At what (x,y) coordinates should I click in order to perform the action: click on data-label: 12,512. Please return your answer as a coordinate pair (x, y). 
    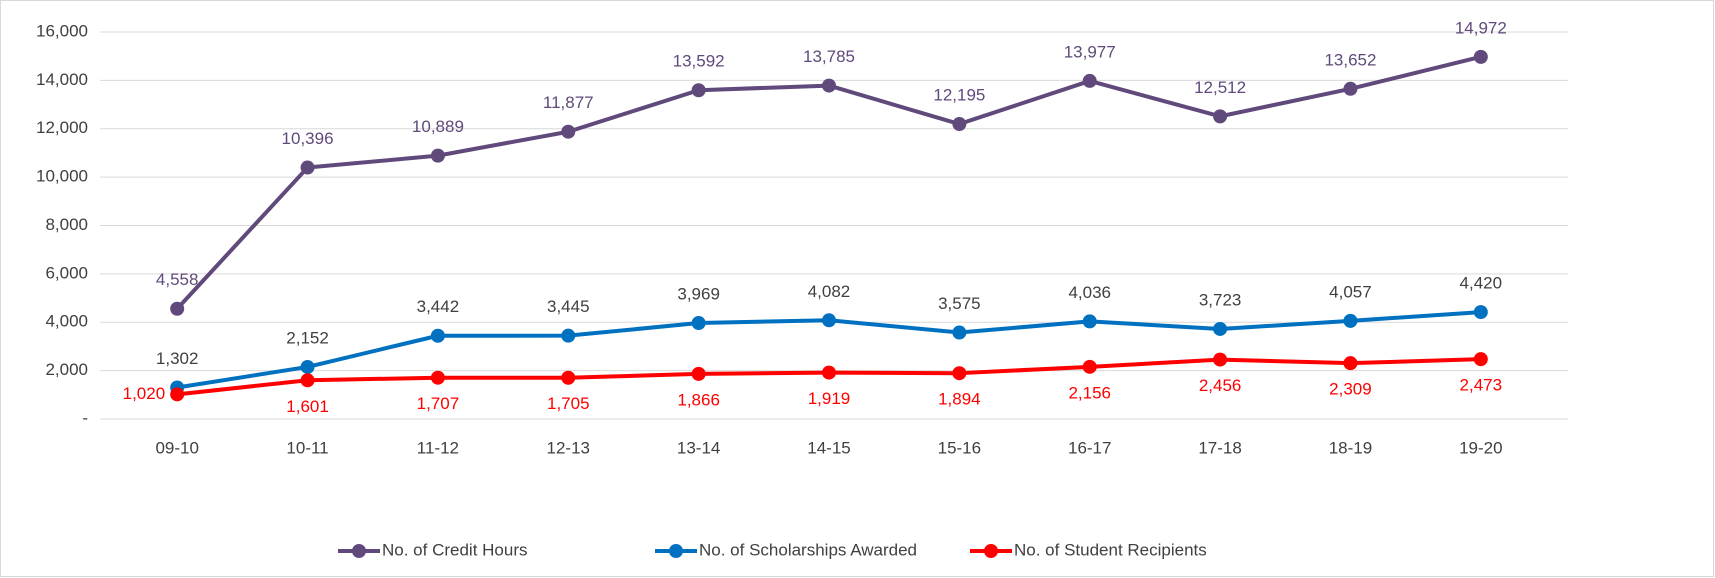
    Looking at the image, I should click on (1220, 87).